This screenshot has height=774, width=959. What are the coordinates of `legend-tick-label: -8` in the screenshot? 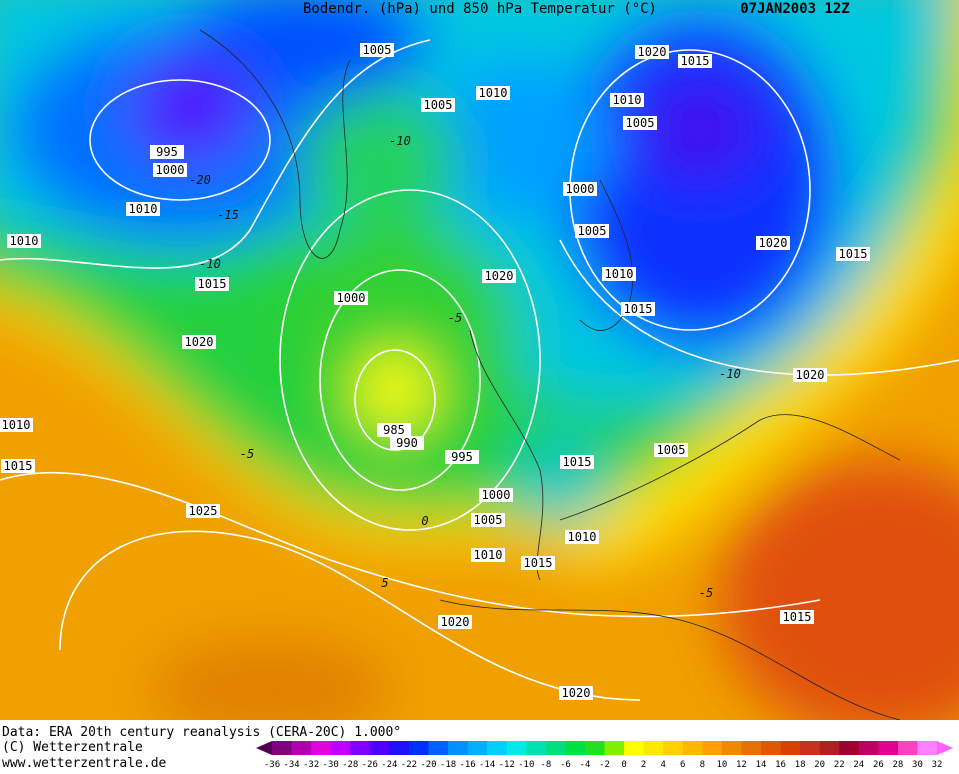 It's located at (545, 765).